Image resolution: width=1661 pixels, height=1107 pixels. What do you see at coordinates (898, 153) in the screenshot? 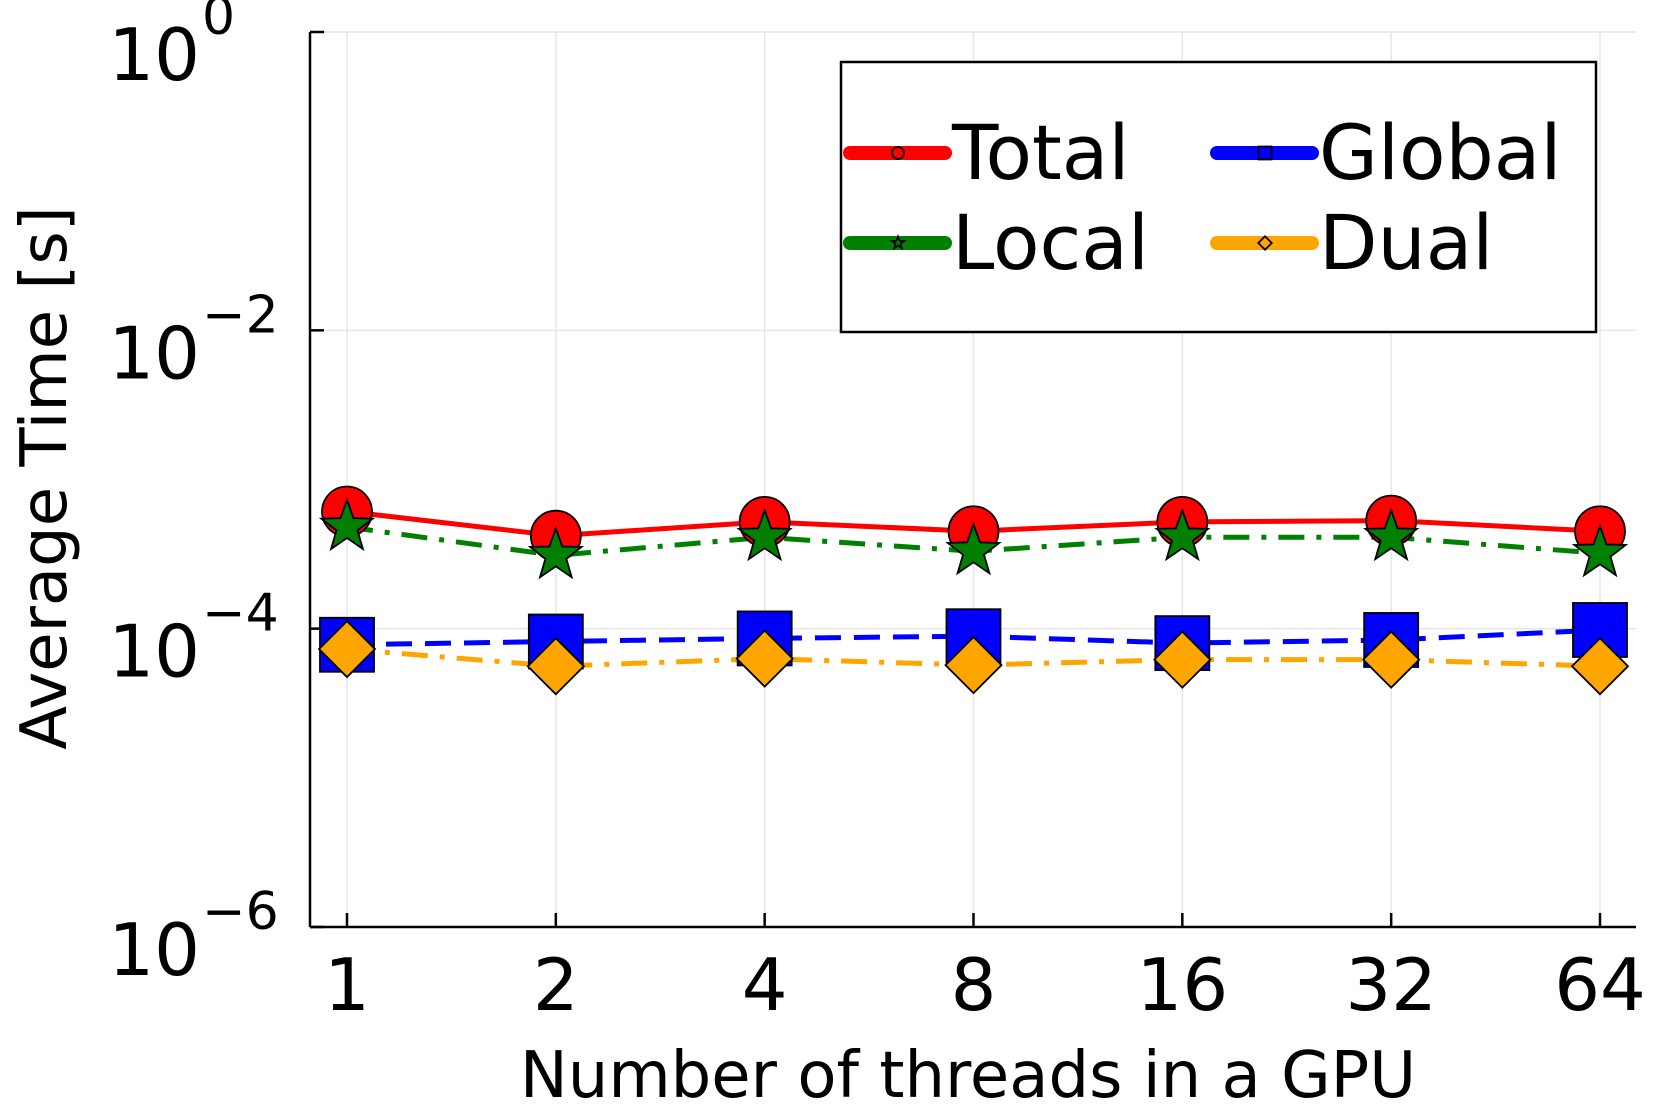
I see `legend-marker-total` at bounding box center [898, 153].